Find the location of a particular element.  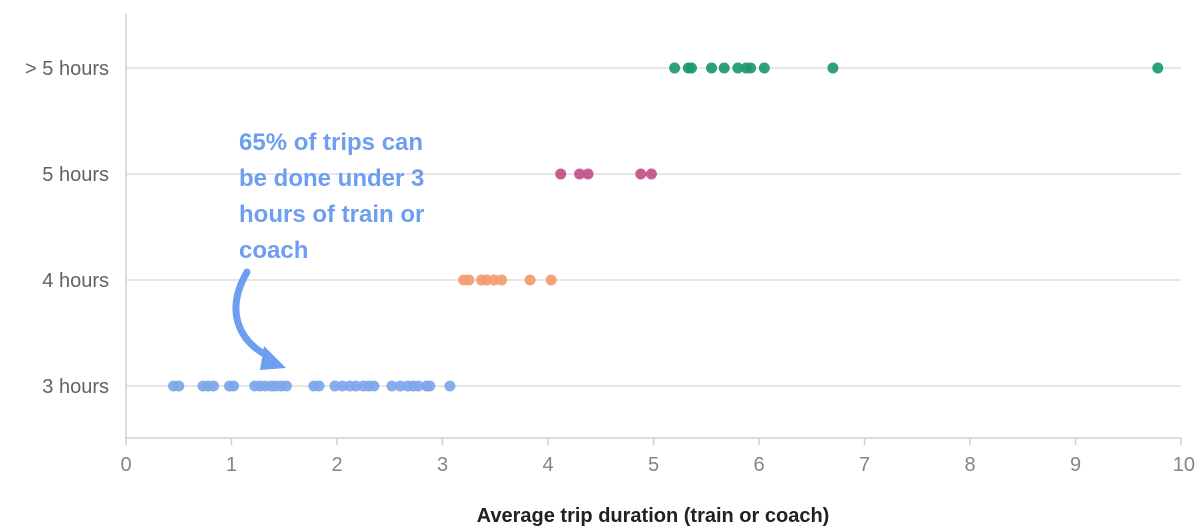

annotation-line: coach is located at coordinates (273, 250).